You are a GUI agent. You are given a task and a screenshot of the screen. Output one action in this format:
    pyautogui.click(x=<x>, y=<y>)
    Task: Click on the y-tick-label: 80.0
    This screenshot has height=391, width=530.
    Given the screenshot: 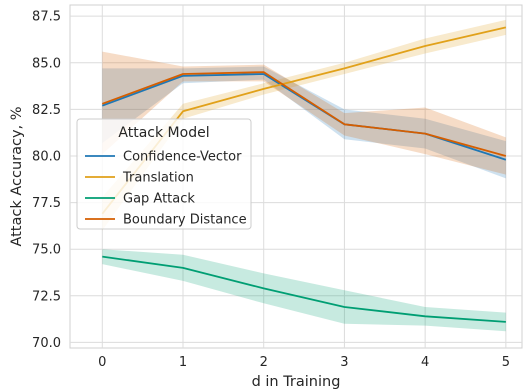 What is the action you would take?
    pyautogui.click(x=46, y=156)
    